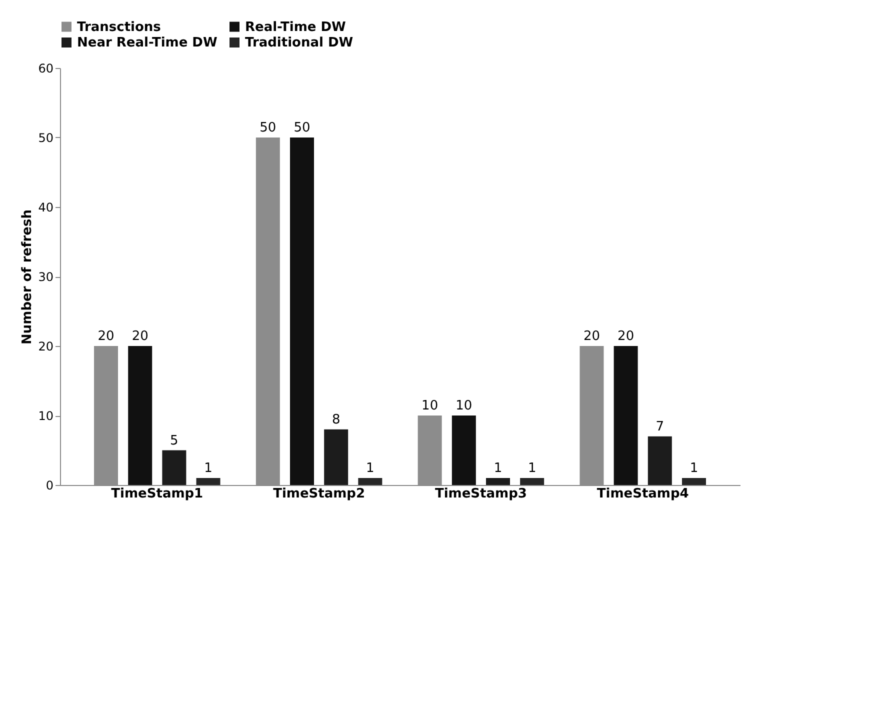 The height and width of the screenshot is (709, 887). Describe the element at coordinates (28, 277) in the screenshot. I see `y-axis-title: Number of refresh` at that location.